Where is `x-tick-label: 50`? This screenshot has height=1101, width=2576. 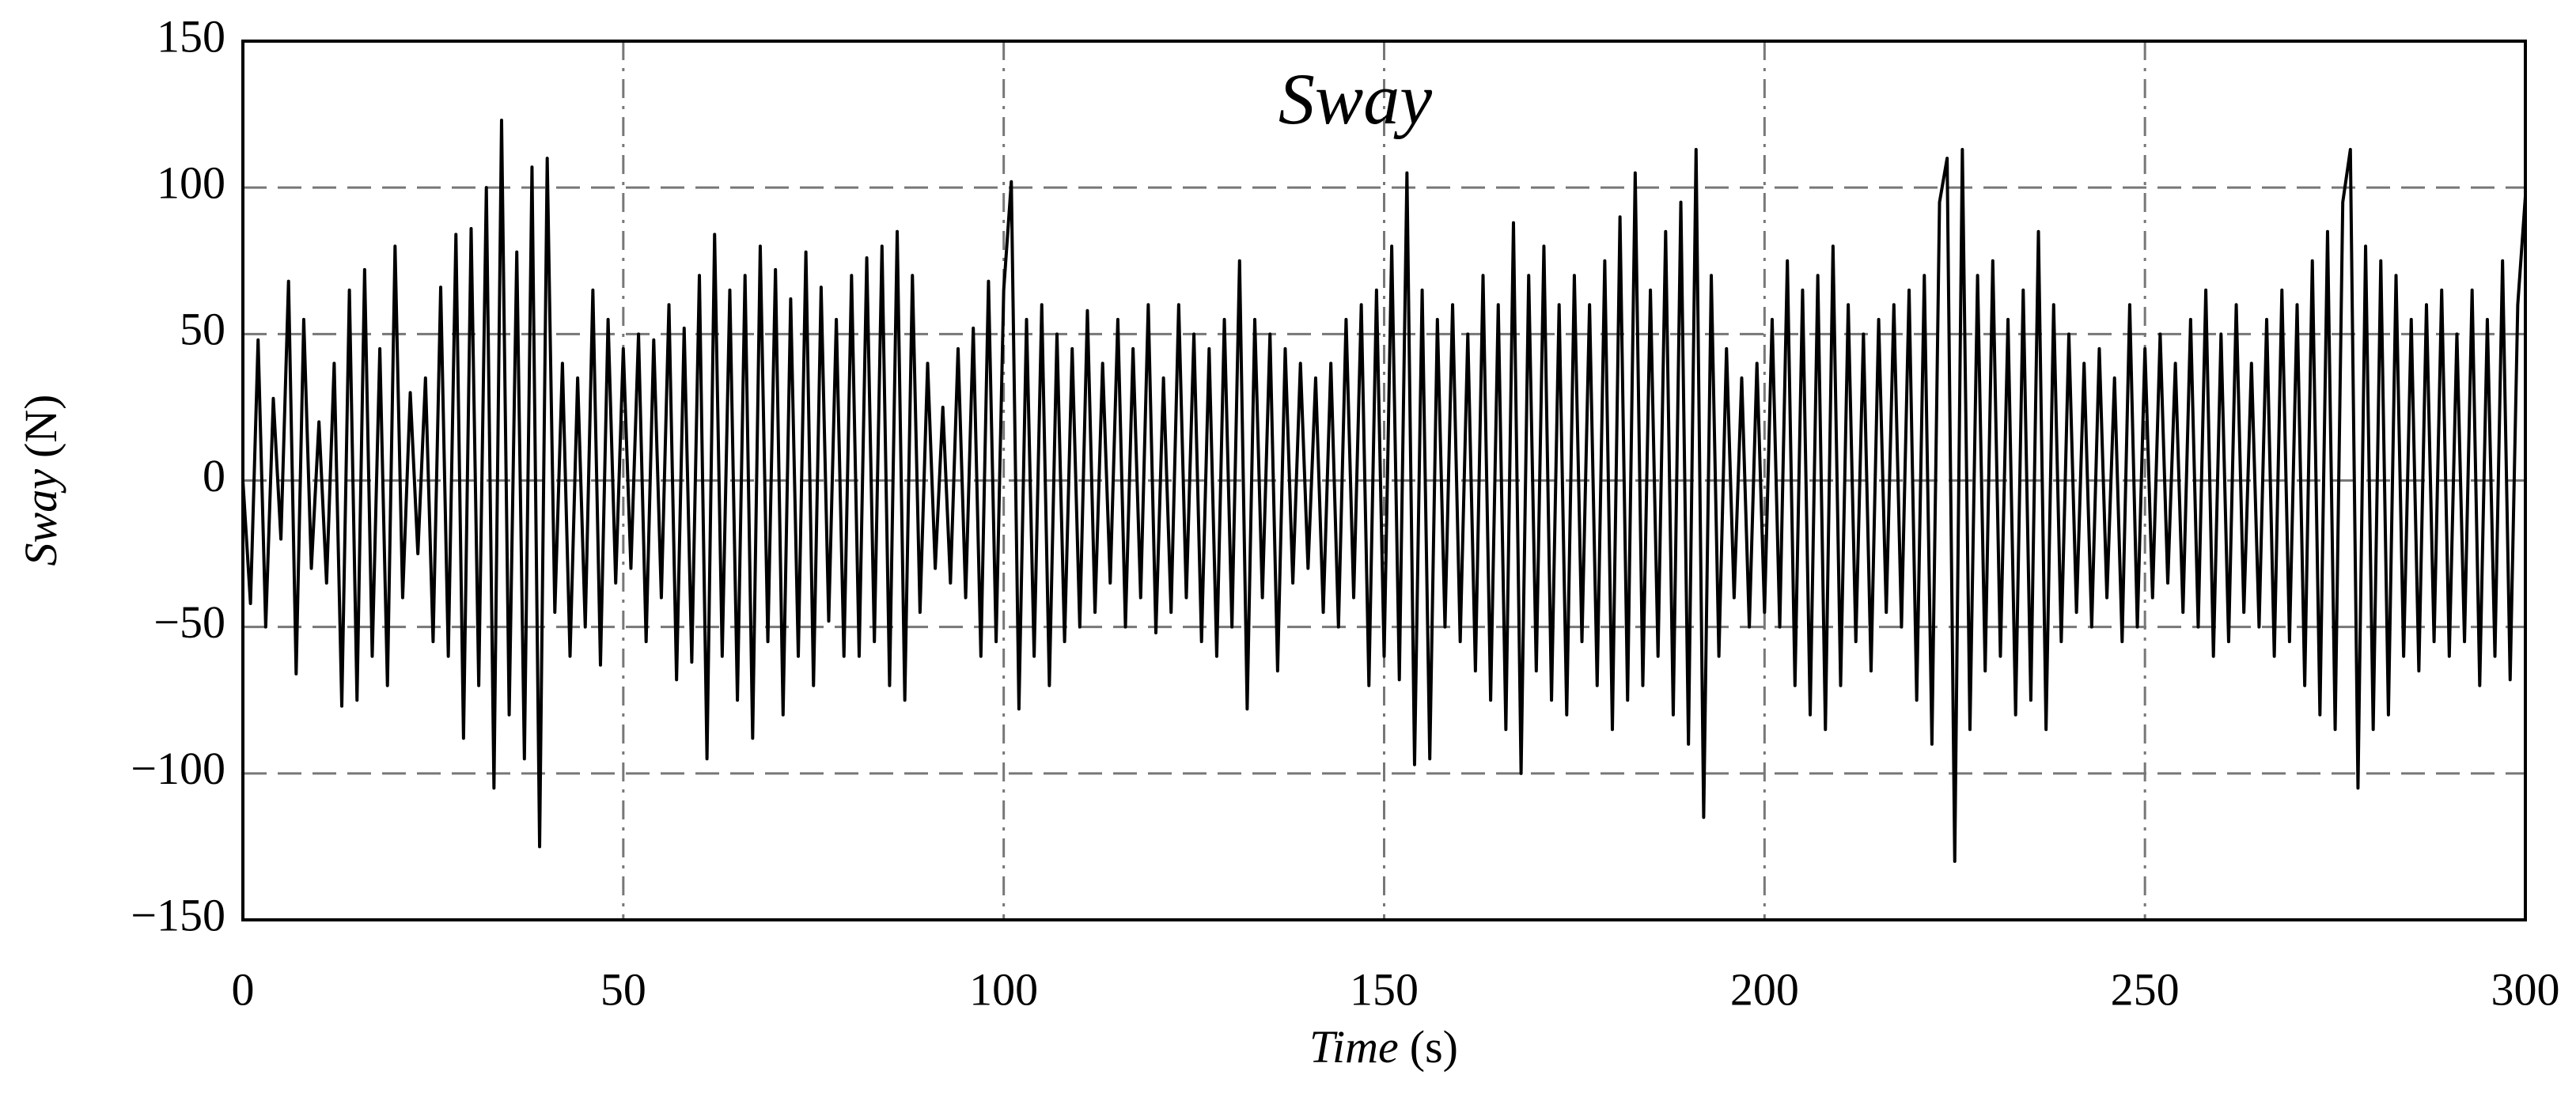
x-tick-label: 50 is located at coordinates (623, 989).